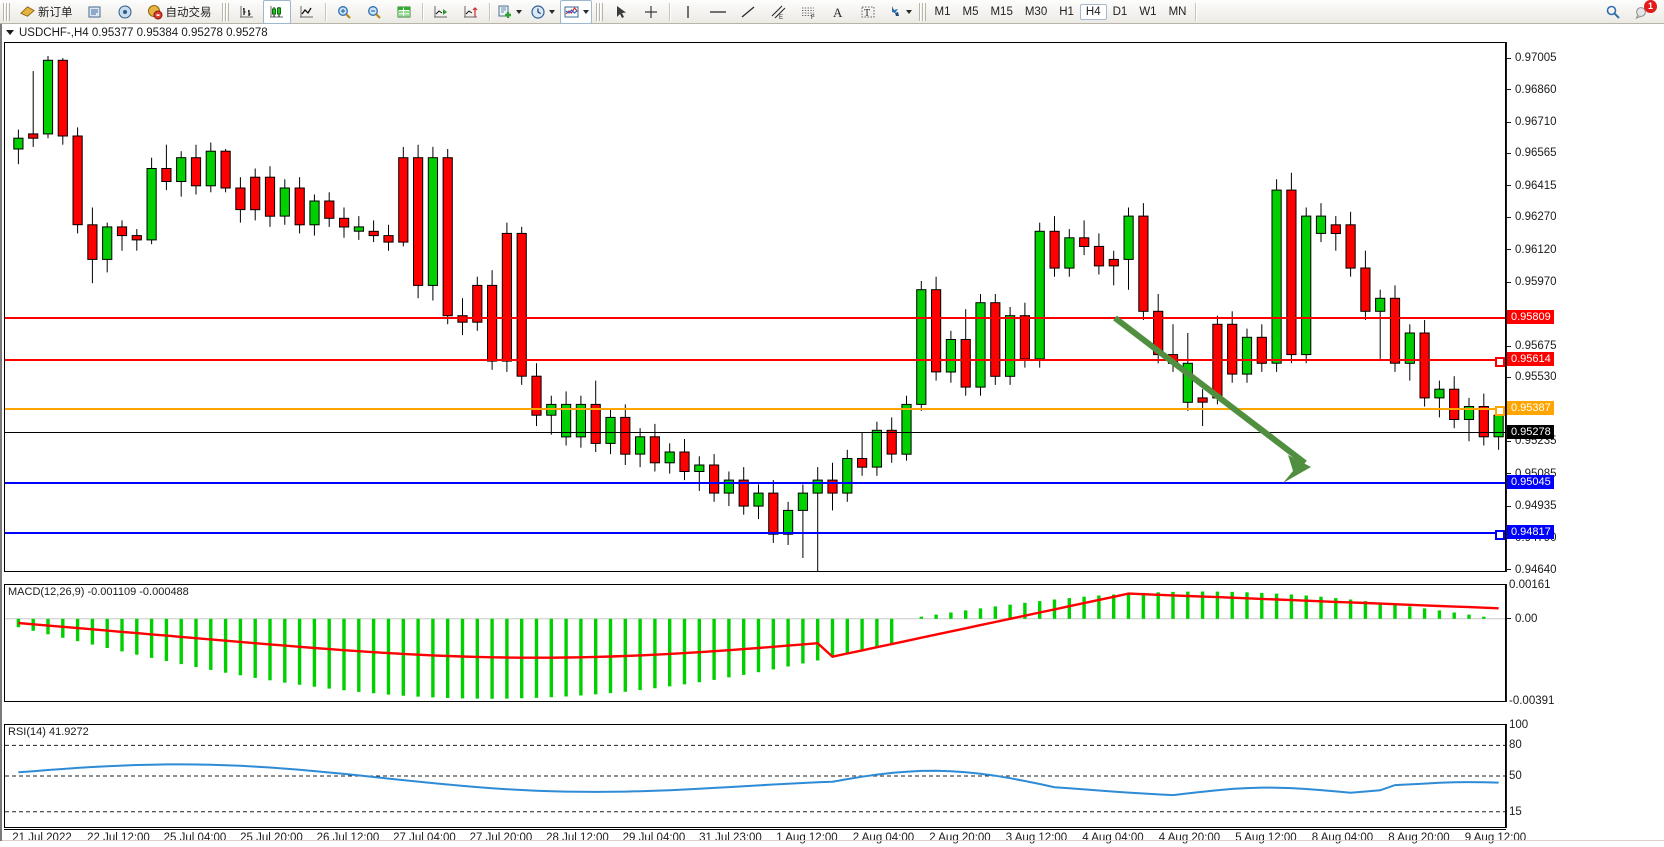 The height and width of the screenshot is (847, 1664). What do you see at coordinates (755, 411) in the screenshot?
I see `level-line-pivot` at bounding box center [755, 411].